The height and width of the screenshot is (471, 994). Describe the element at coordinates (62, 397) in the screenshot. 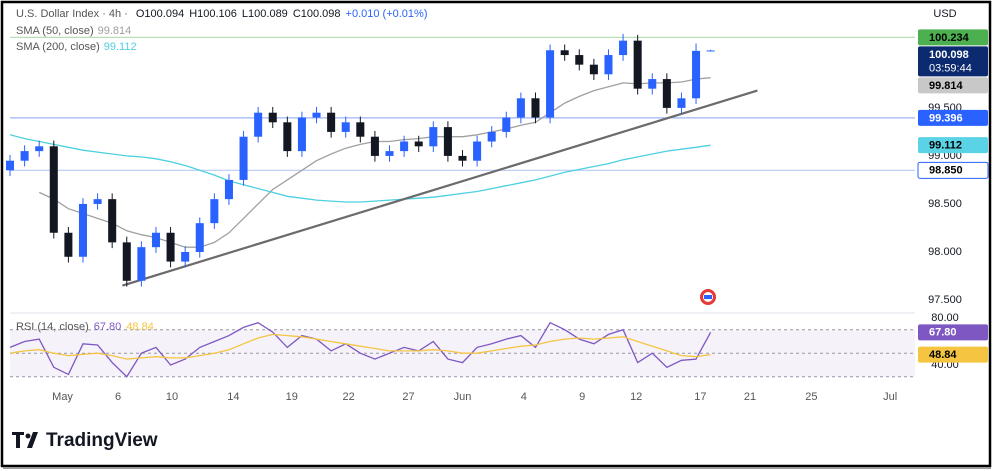

I see `x-tick-label: May` at that location.